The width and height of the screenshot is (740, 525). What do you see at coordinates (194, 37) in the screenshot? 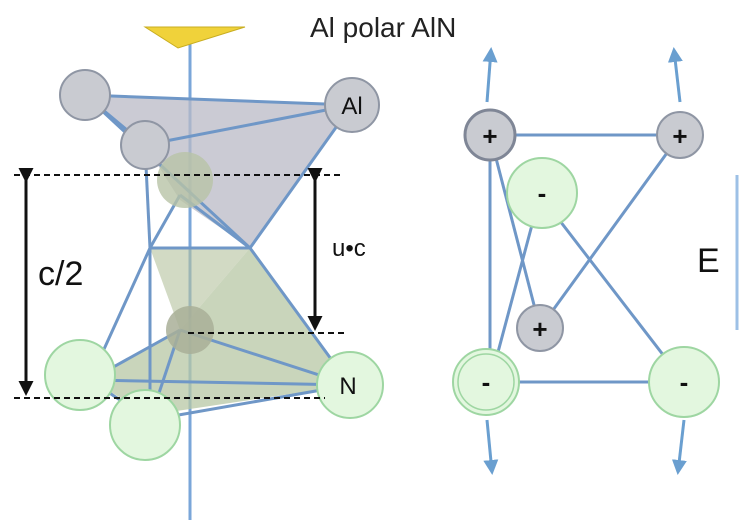
I see `polarity-marker-icon` at bounding box center [194, 37].